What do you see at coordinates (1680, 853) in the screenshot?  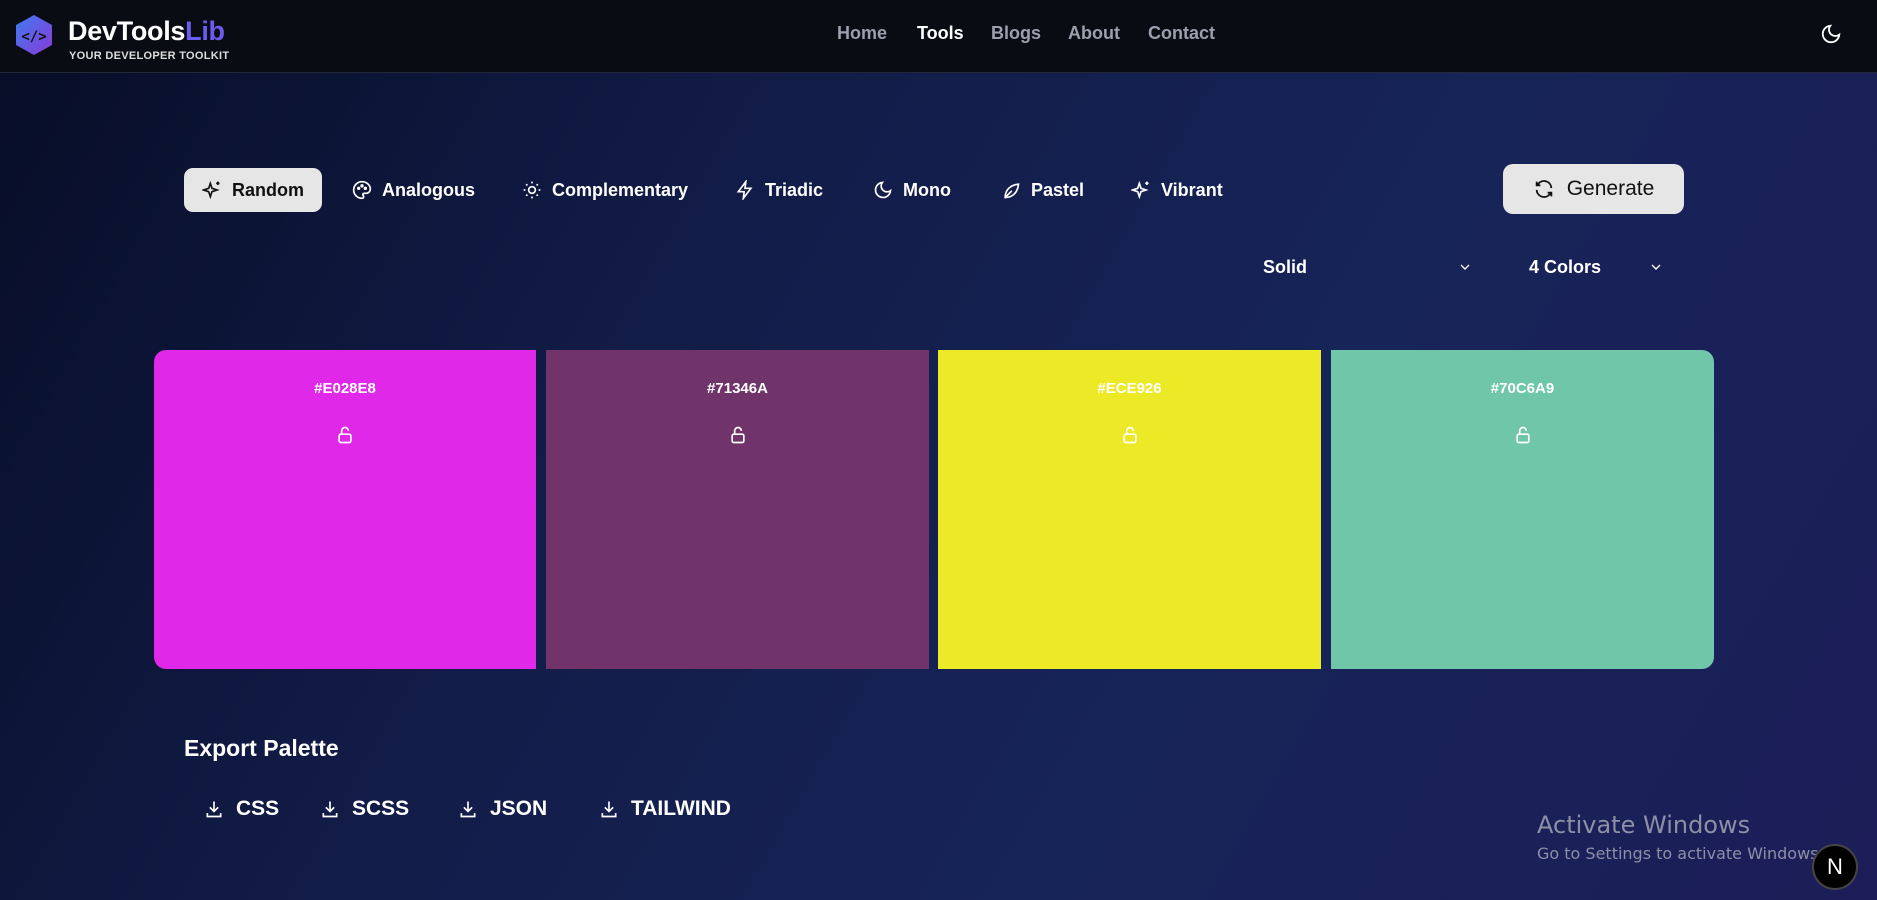 I see `activate-windows-subtitle: Go to Settings to activate Windows.` at bounding box center [1680, 853].